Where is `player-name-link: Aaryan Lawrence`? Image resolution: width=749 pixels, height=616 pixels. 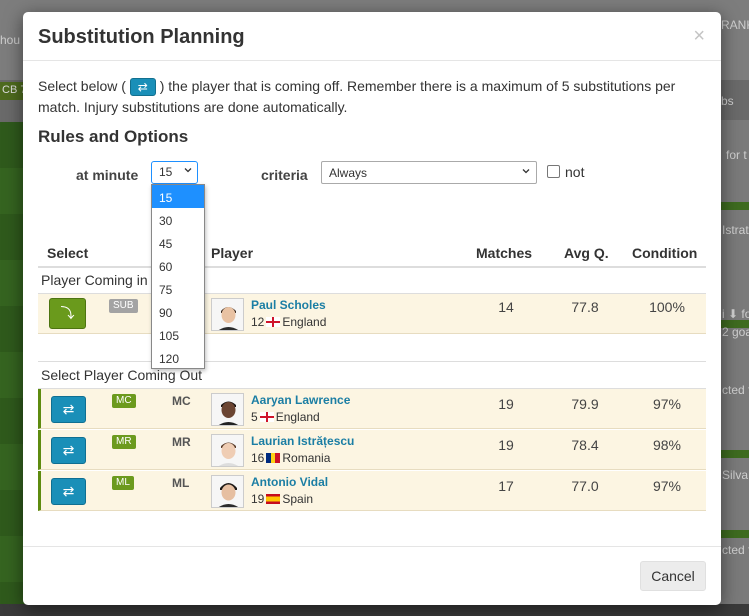
player-name-link: Aaryan Lawrence is located at coordinates (301, 400).